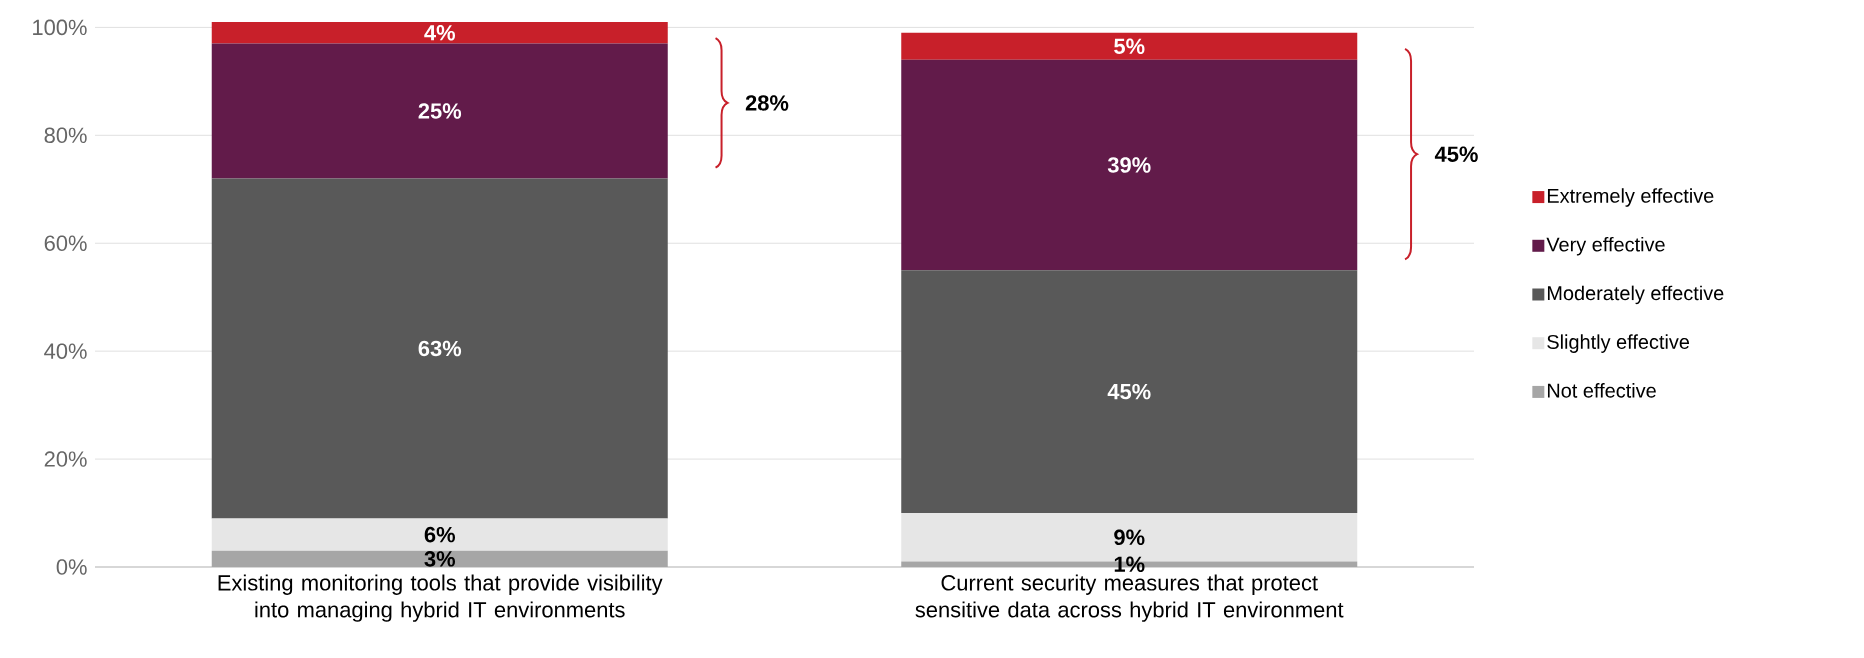 This screenshot has width=1864, height=658. What do you see at coordinates (71, 567) in the screenshot?
I see `y-tick-label: 0%` at bounding box center [71, 567].